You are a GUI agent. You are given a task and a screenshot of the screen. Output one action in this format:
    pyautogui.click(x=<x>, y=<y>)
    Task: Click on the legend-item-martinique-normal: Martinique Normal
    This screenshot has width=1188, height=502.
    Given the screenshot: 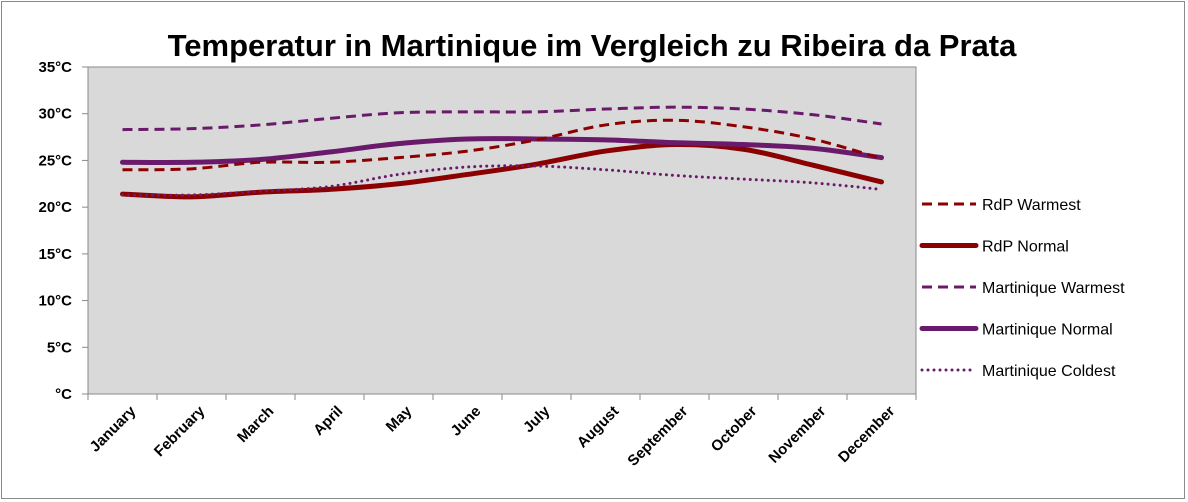 What is the action you would take?
    pyautogui.click(x=1016, y=330)
    